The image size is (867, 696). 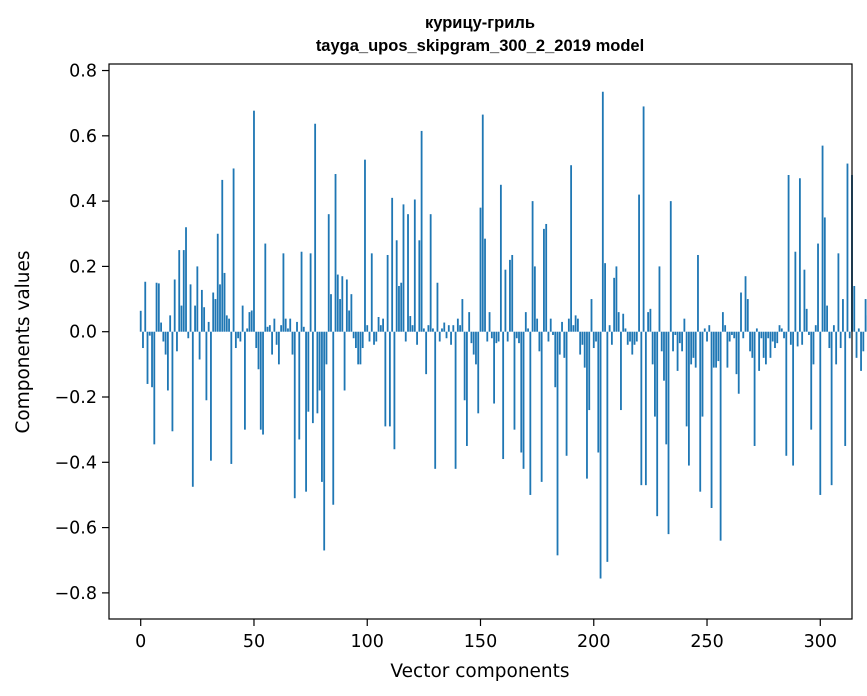 I want to click on y-tick-label: 0.2, so click(x=83, y=267).